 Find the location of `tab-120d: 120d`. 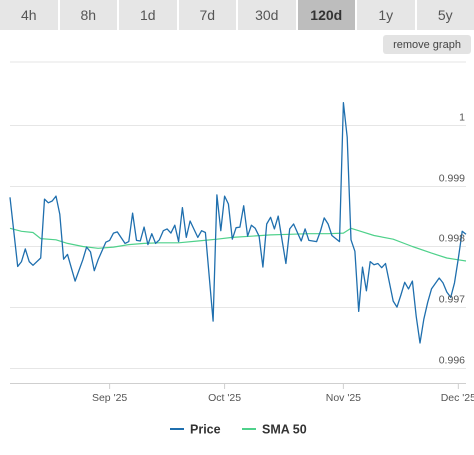

tab-120d: 120d is located at coordinates (326, 15).